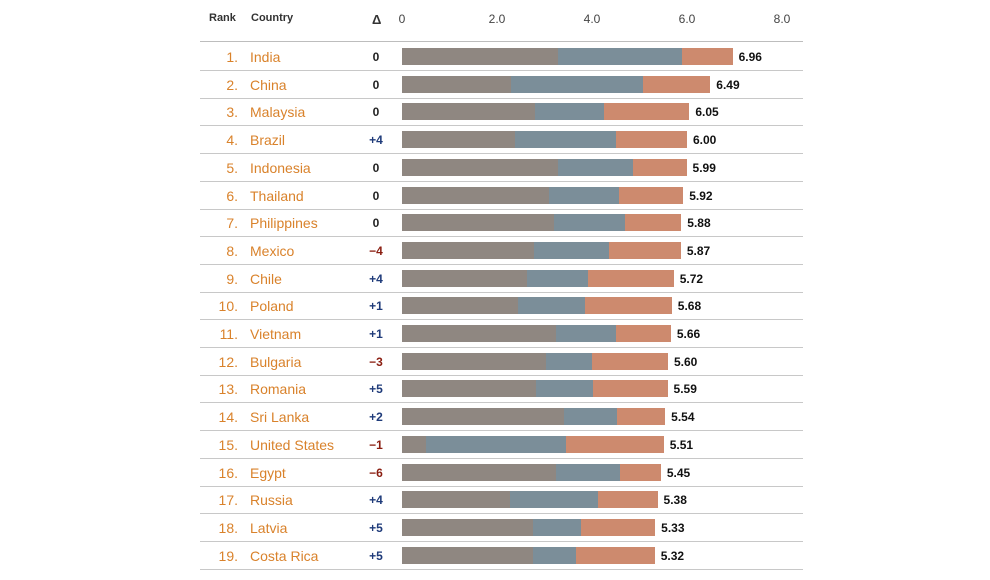 This screenshot has width=990, height=580. I want to click on header-divider, so click(501, 41).